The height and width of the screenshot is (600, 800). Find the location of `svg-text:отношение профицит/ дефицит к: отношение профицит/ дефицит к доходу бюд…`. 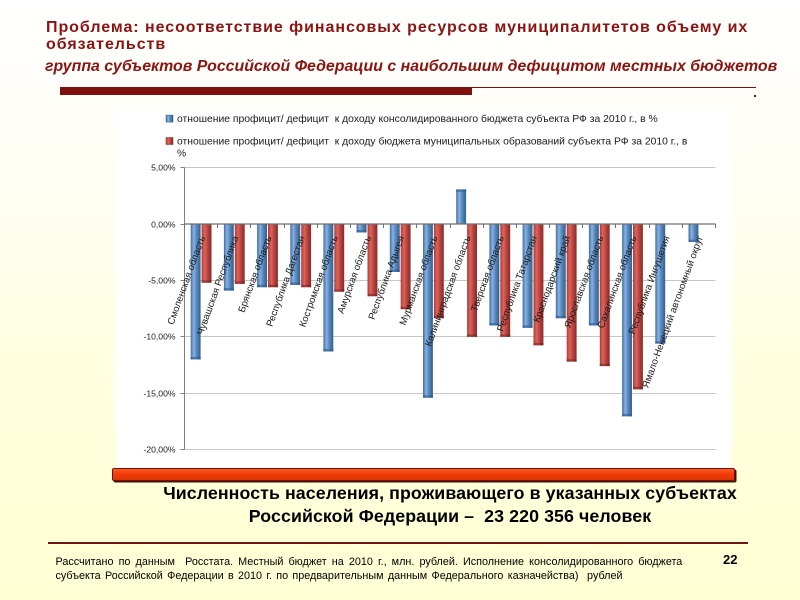

svg-text:отношение профицит/ дефицит к: отношение профицит/ дефицит к доходу бюд… is located at coordinates (432, 142).